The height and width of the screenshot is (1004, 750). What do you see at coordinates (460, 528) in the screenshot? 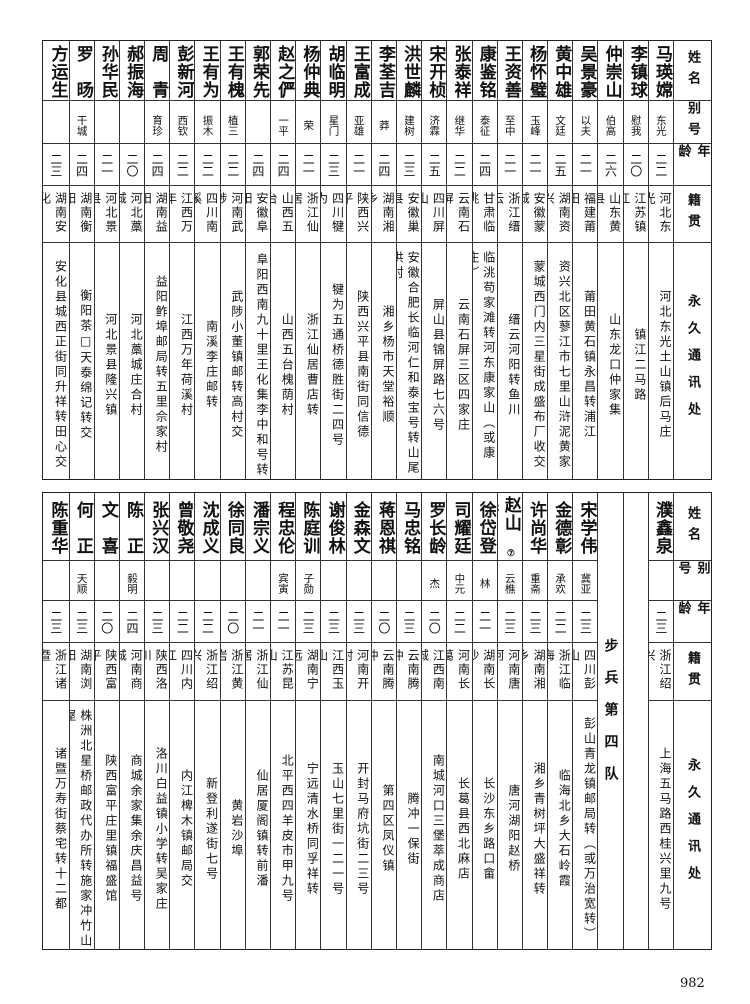
I see `name-text: 司耀廷` at bounding box center [460, 528].